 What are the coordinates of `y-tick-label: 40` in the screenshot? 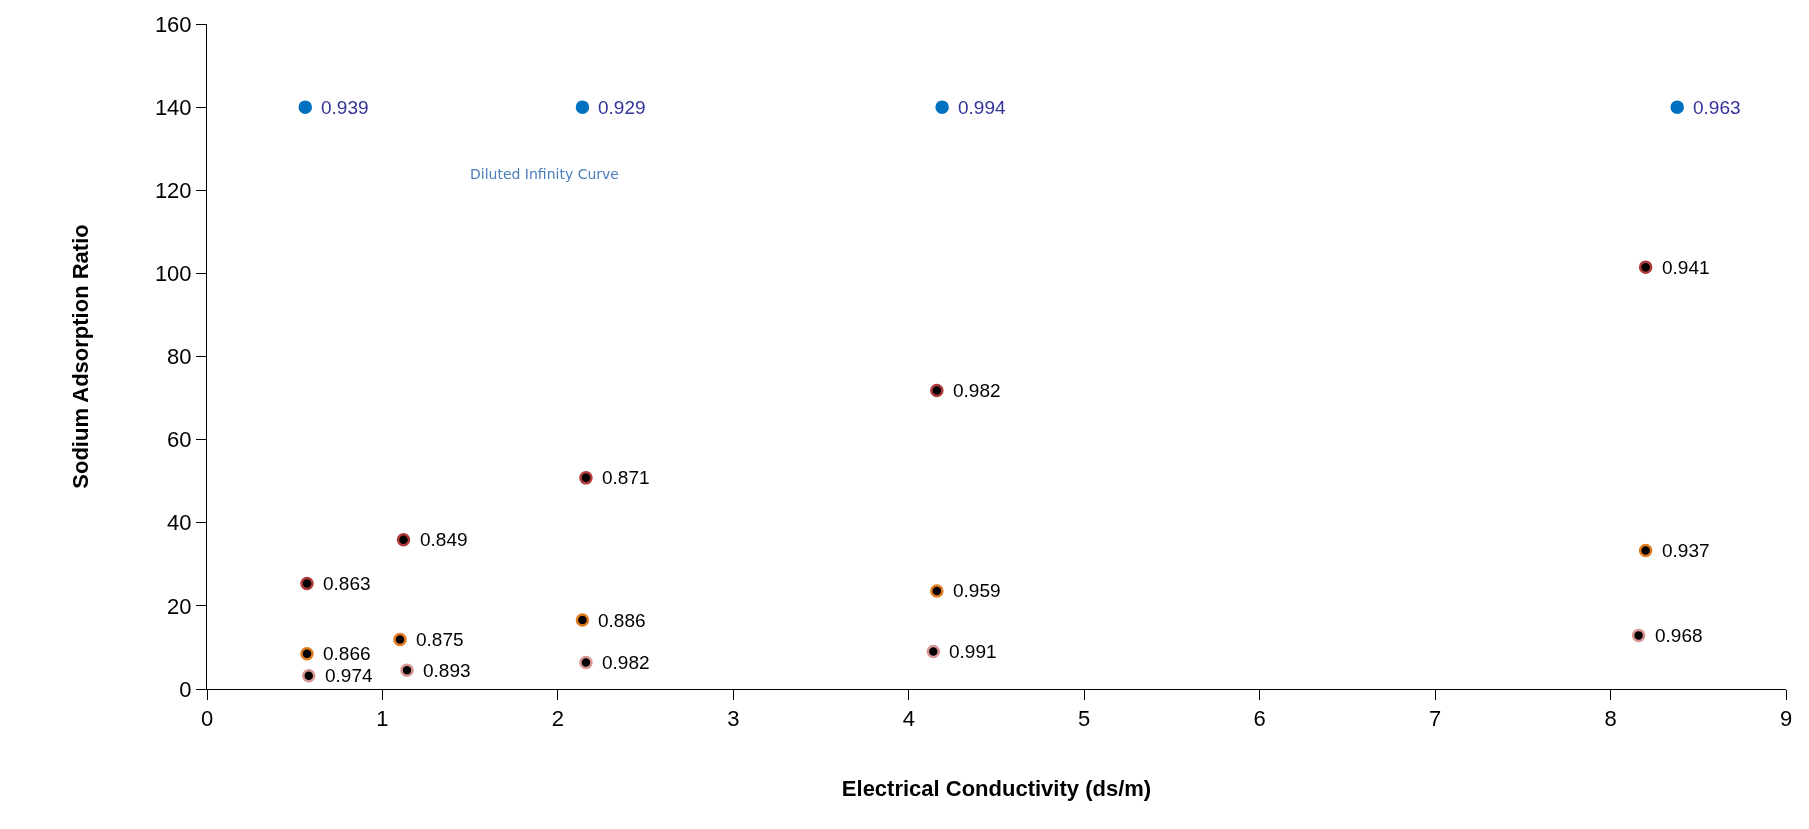 It's located at (179, 523).